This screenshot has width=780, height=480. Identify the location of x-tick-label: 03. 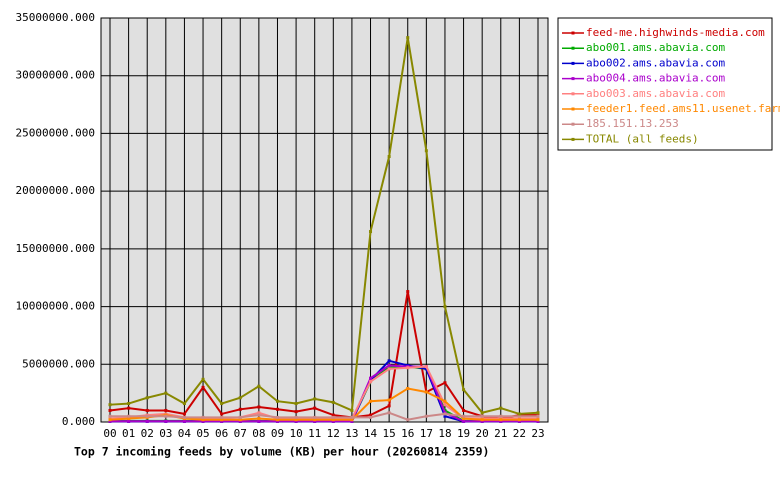
(165, 433).